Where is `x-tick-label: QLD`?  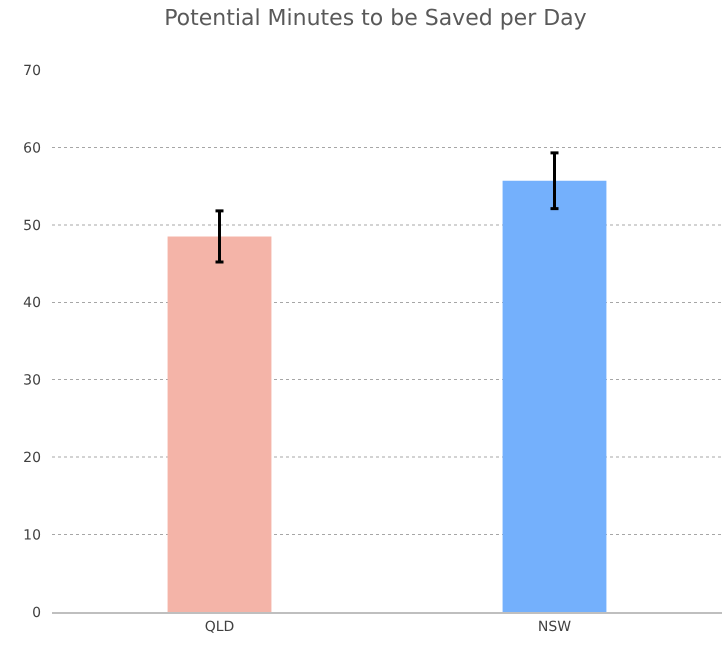
x-tick-label: QLD is located at coordinates (219, 626).